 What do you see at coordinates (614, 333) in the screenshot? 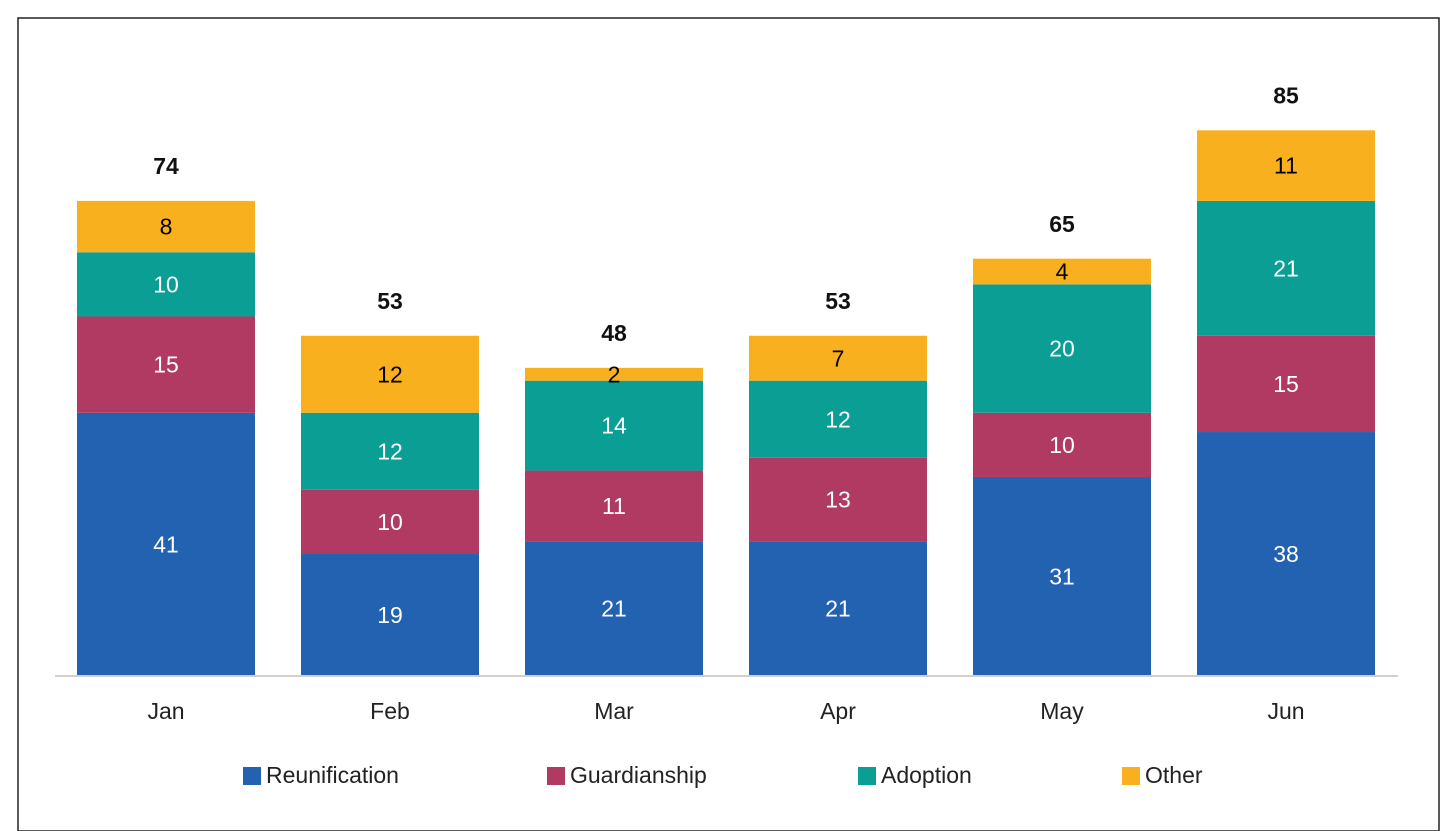
I see `total-label: 48` at bounding box center [614, 333].